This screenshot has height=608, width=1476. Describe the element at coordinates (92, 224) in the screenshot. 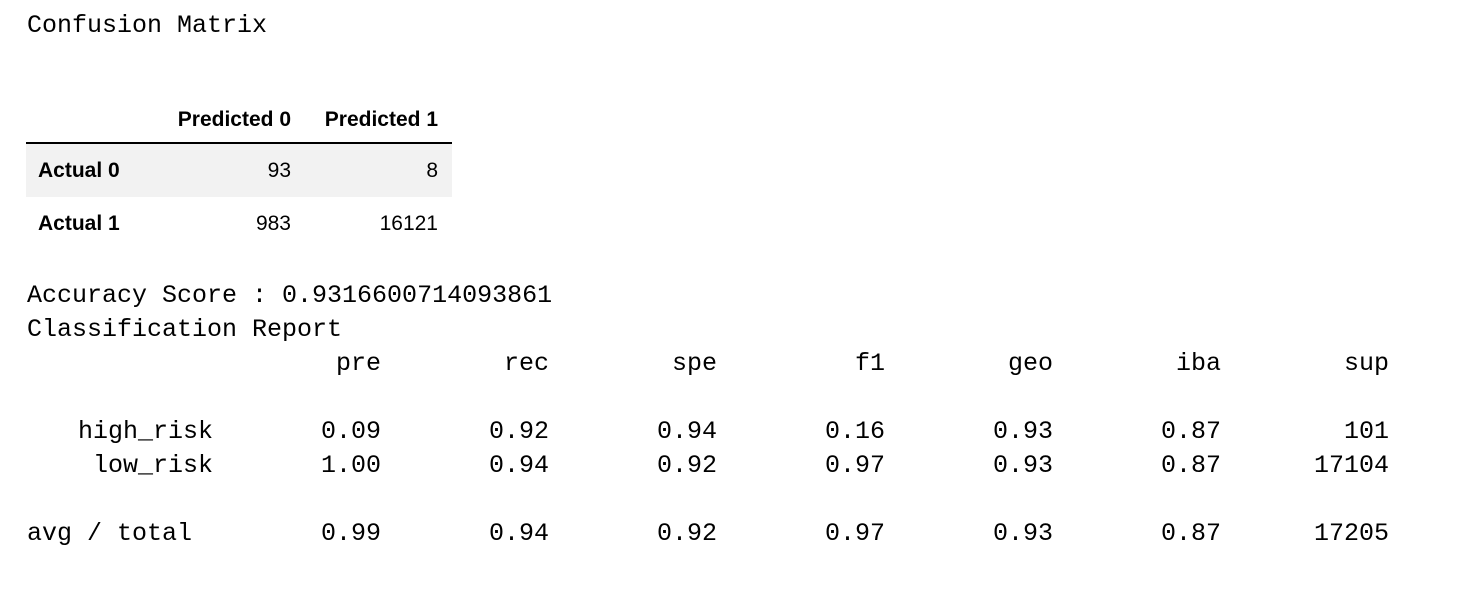

I see `row-header-actual-1: Actual 1` at that location.